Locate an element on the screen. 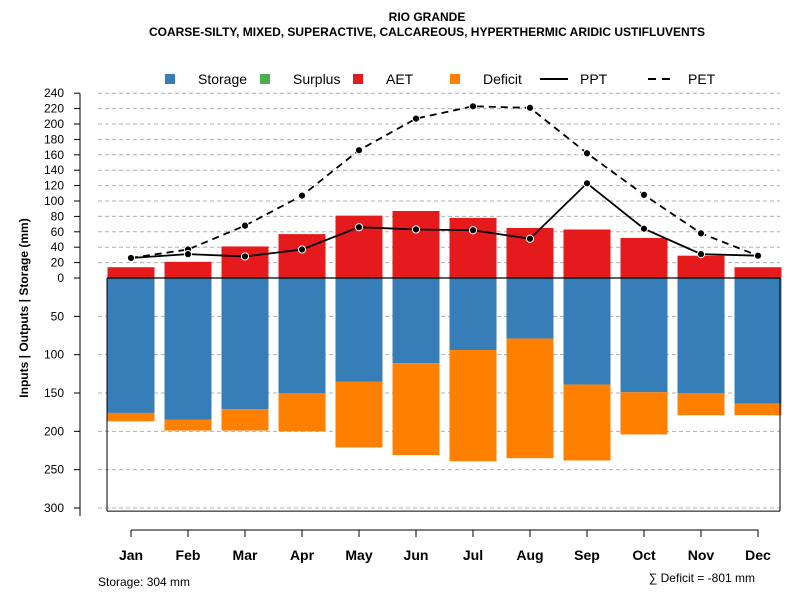 The image size is (800, 600). y-tick-label: 160 is located at coordinates (54, 155).